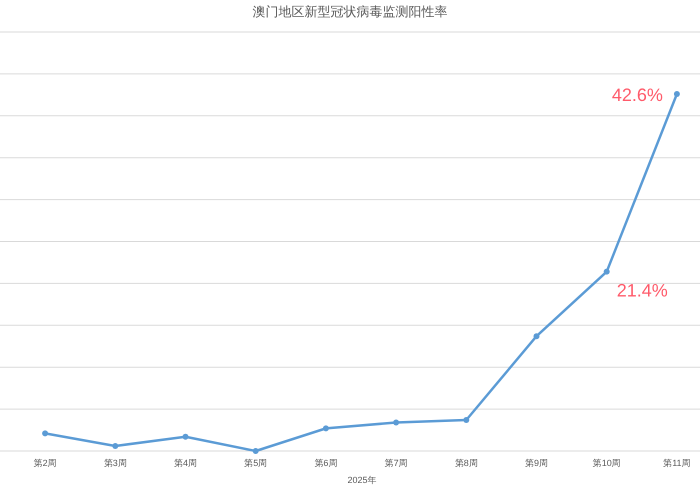 This screenshot has width=700, height=490. What do you see at coordinates (115, 463) in the screenshot?
I see `x-tick-label: 第3周` at bounding box center [115, 463].